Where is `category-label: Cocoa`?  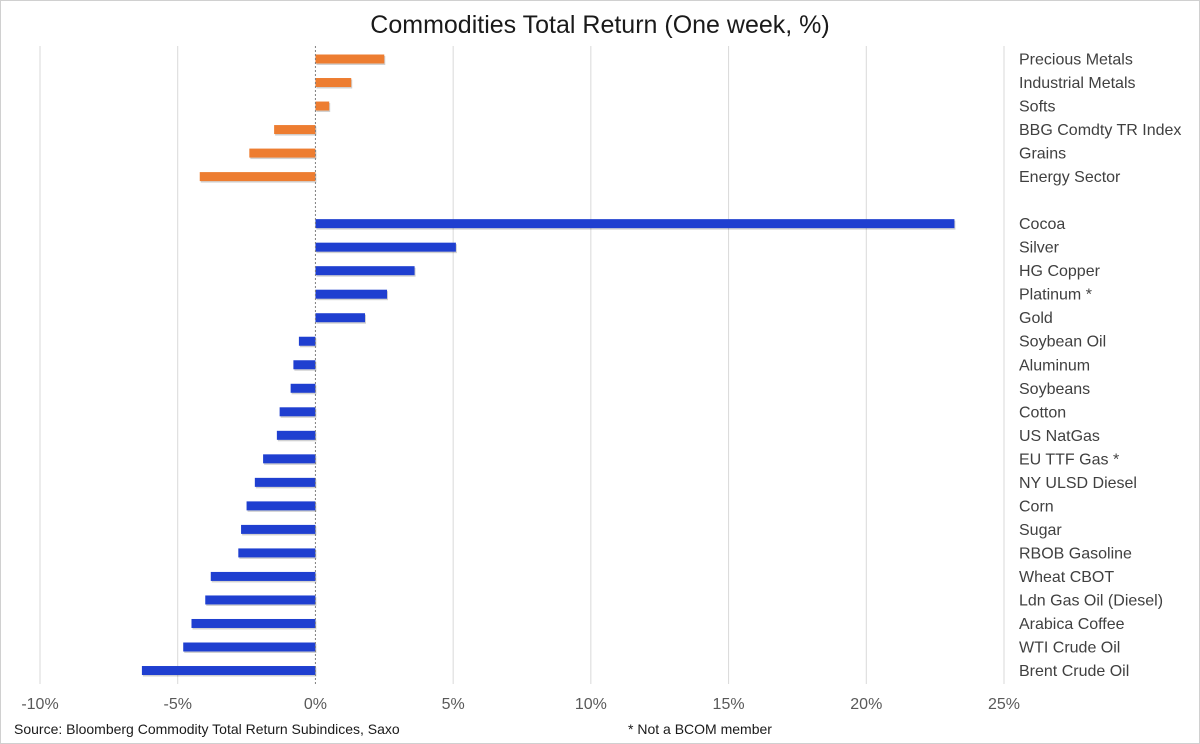 category-label: Cocoa is located at coordinates (1042, 224).